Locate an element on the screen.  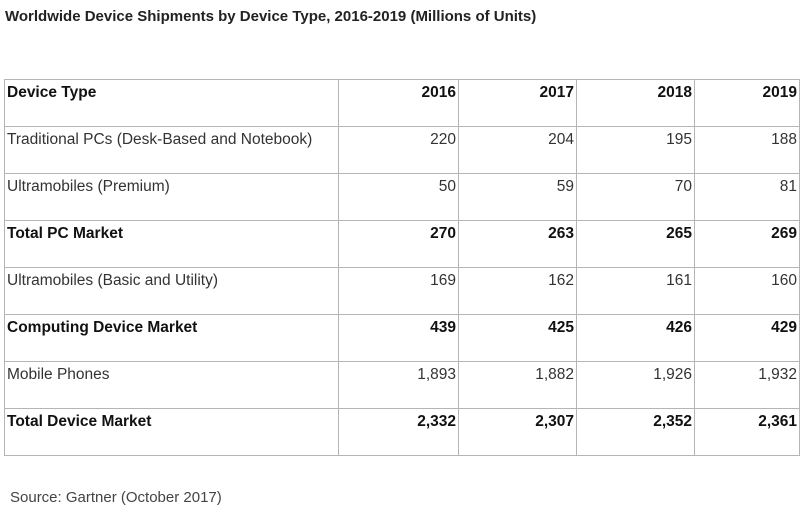
cell-2016: 2,332 is located at coordinates (398, 432).